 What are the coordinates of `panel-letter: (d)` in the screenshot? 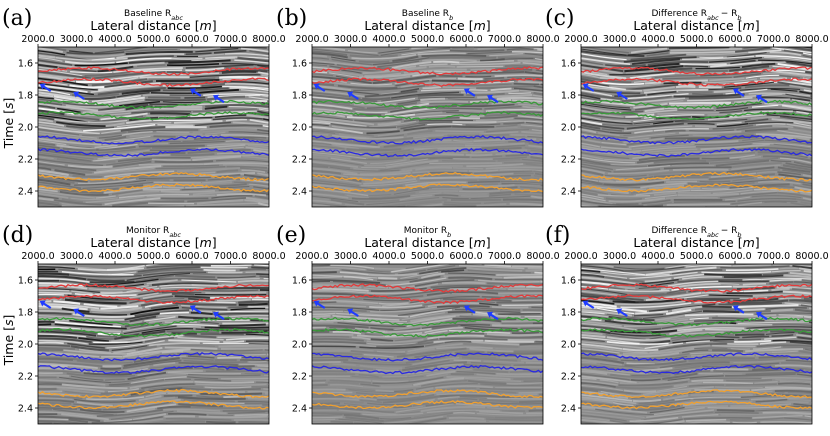 It's located at (17, 235).